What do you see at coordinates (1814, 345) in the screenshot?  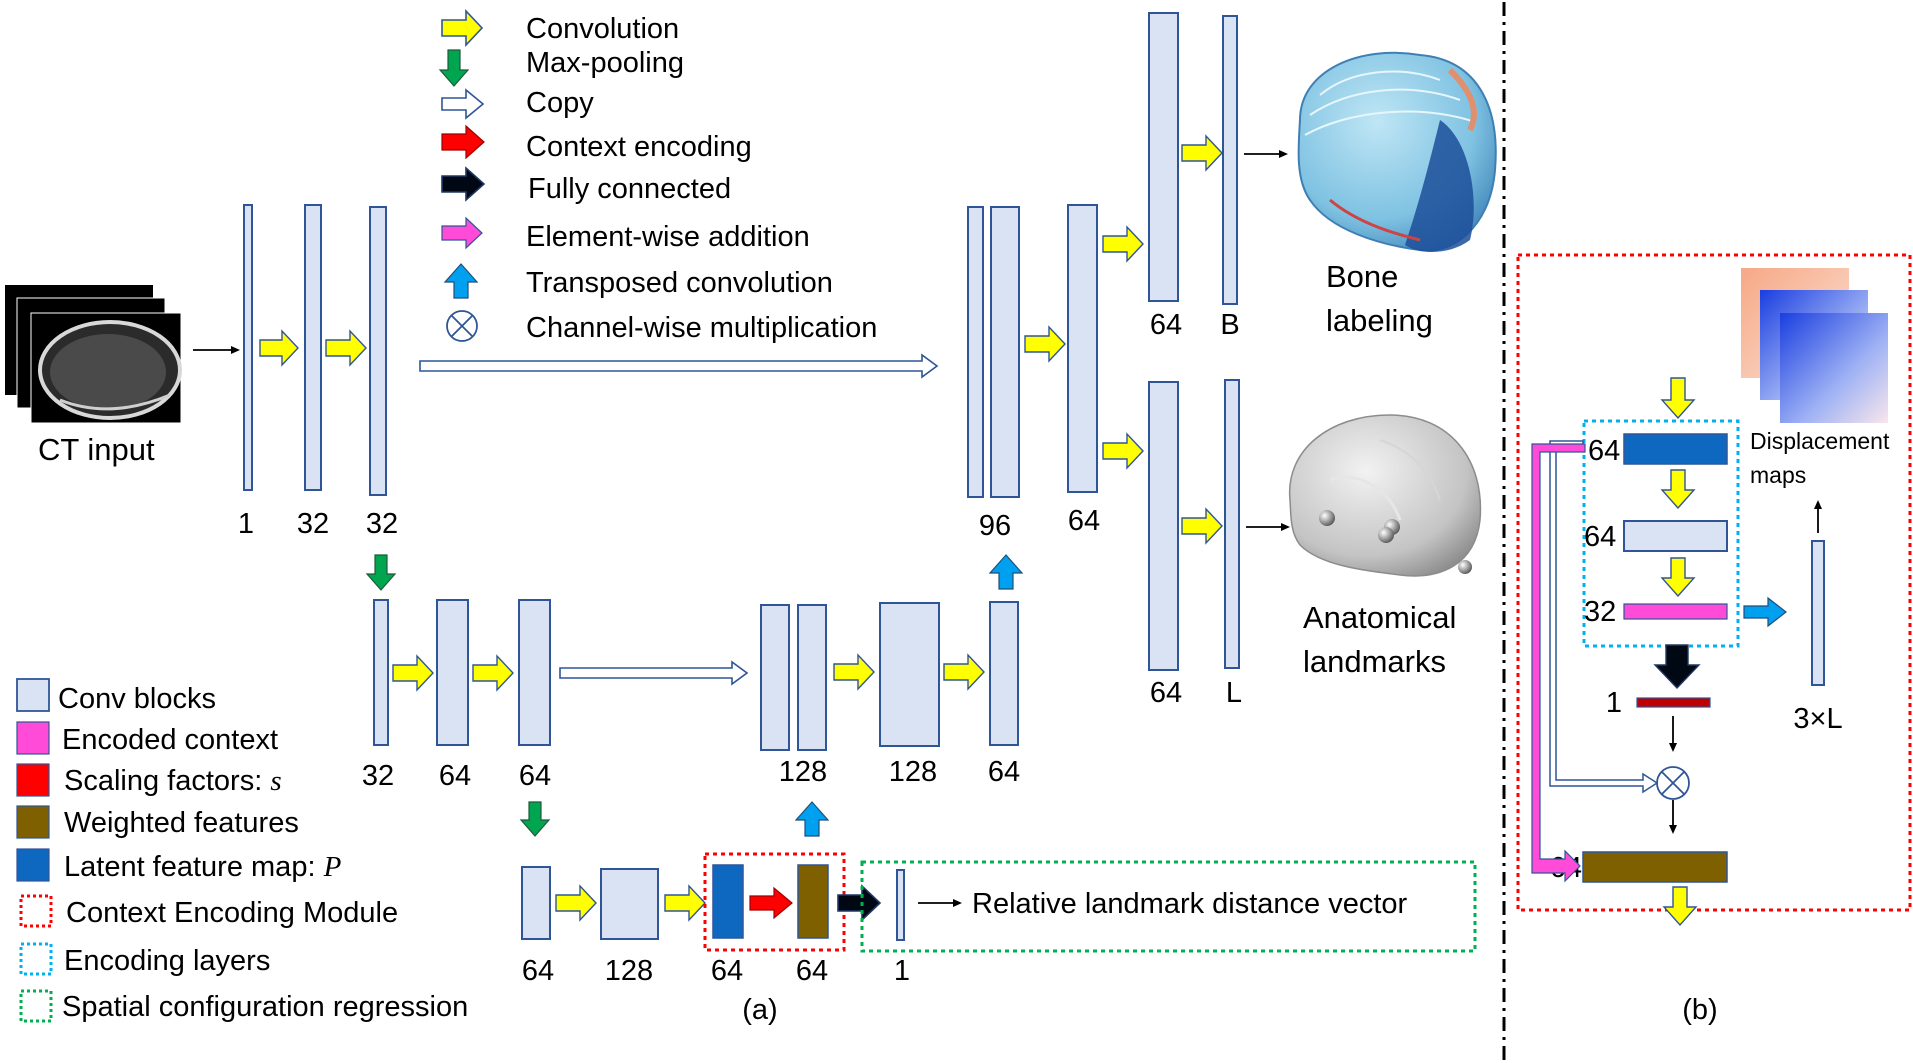 I see `displacement-maps-image` at bounding box center [1814, 345].